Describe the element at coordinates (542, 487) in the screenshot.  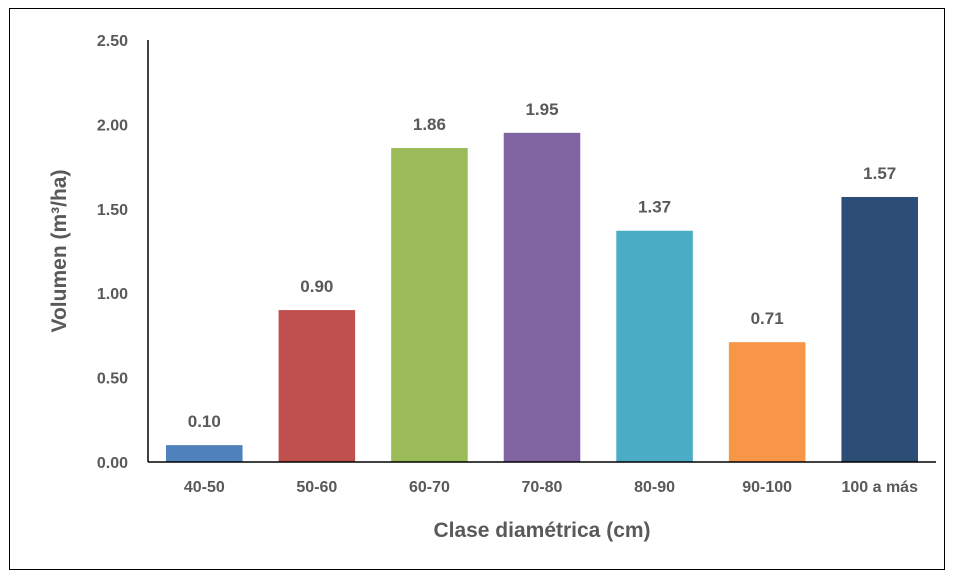
I see `x-tick-label: 70-80` at that location.